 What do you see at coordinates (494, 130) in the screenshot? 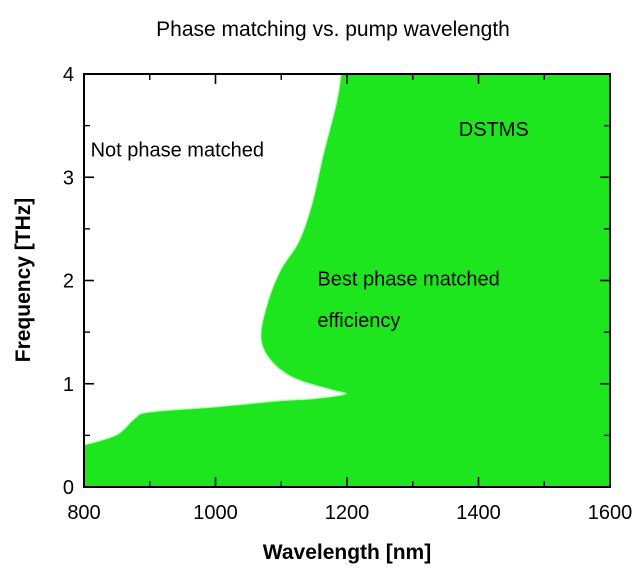
I see `chart-annotation: DSTMS` at bounding box center [494, 130].